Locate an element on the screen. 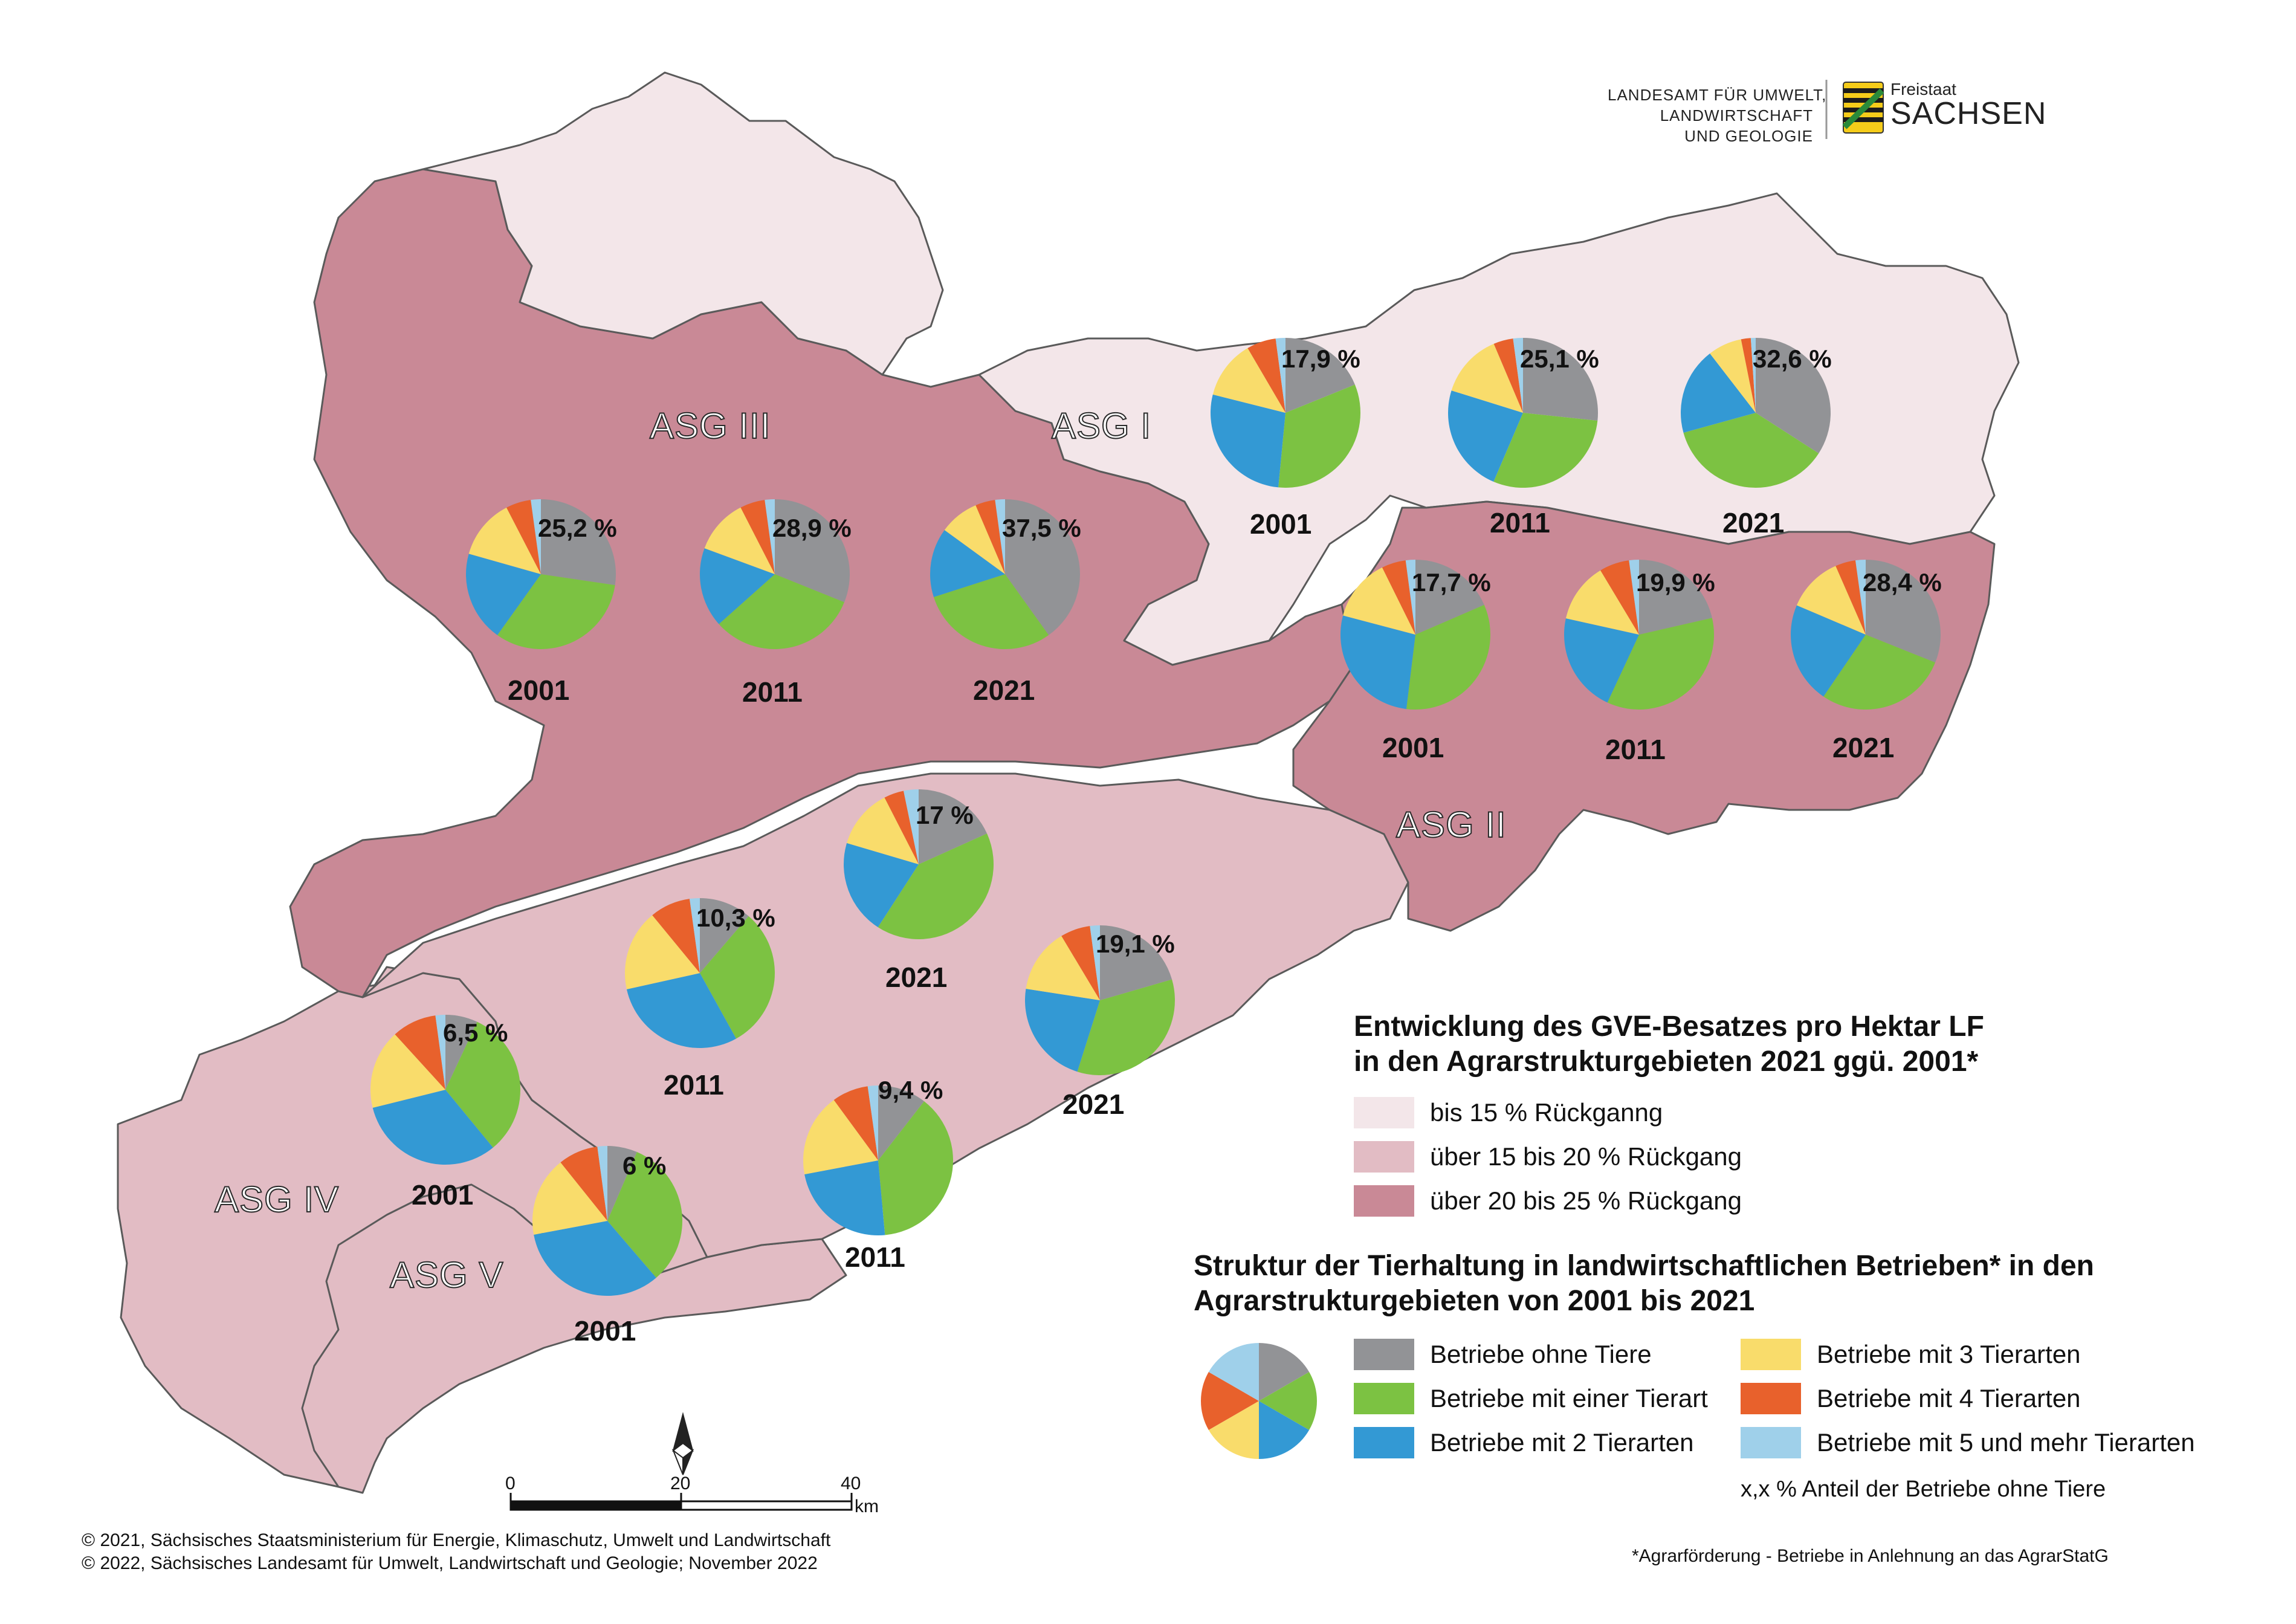  lfulg-line-2: LANDWIRTSCHAFT is located at coordinates (1737, 116).